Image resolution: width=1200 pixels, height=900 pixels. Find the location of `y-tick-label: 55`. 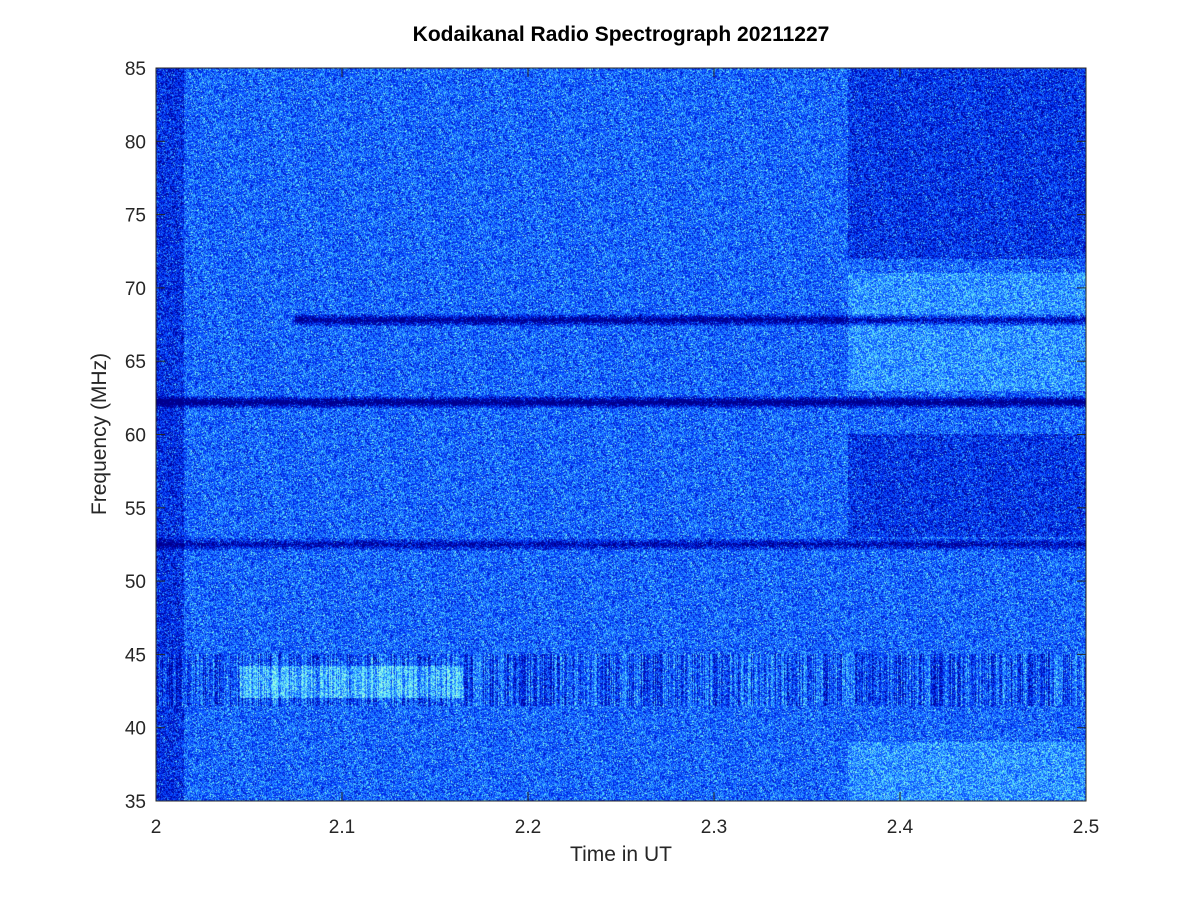

y-tick-label: 55 is located at coordinates (135, 509).